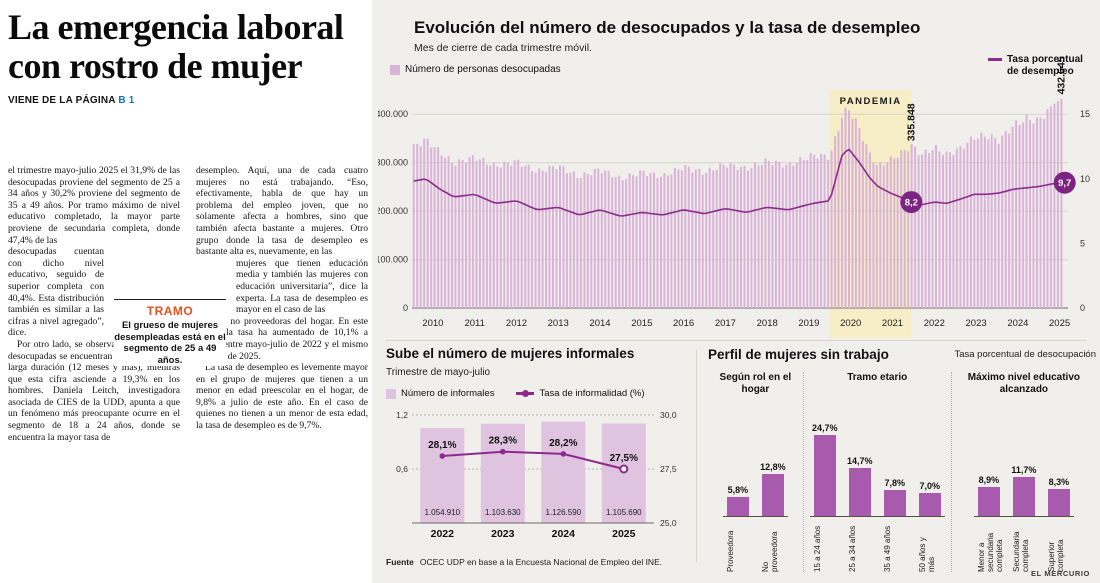  Describe the element at coordinates (877, 458) in the screenshot. I see `perfil-bars-row: 24,7% 14,7% 7,8% 7,0%` at that location.